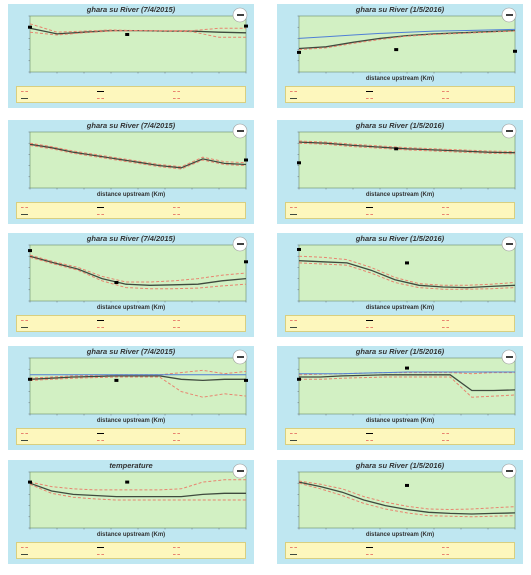  What do you see at coordinates (400, 238) in the screenshot?
I see `chart-title: ghara su River (1/5/2016)` at bounding box center [400, 238].